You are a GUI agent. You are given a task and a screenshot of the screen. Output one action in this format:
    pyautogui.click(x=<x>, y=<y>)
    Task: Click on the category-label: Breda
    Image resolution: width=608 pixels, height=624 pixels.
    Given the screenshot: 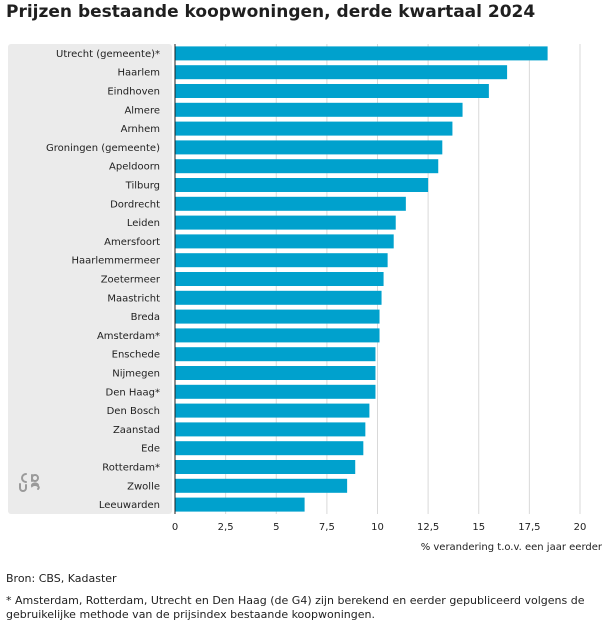 What is the action you would take?
    pyautogui.click(x=145, y=317)
    